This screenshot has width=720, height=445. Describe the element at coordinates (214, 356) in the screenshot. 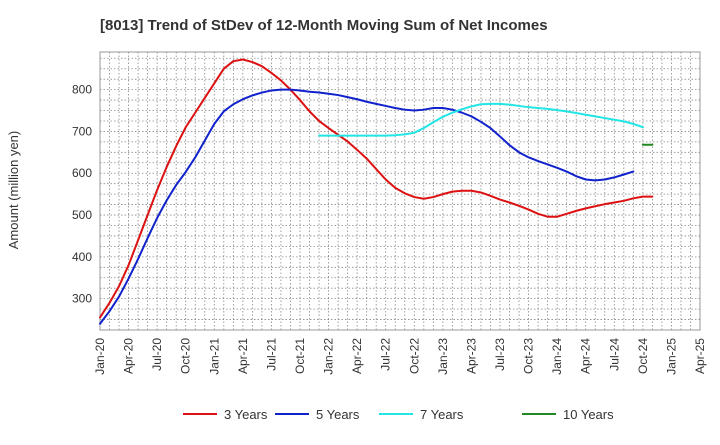

I see `x-tick-label: Jan-21` at that location.